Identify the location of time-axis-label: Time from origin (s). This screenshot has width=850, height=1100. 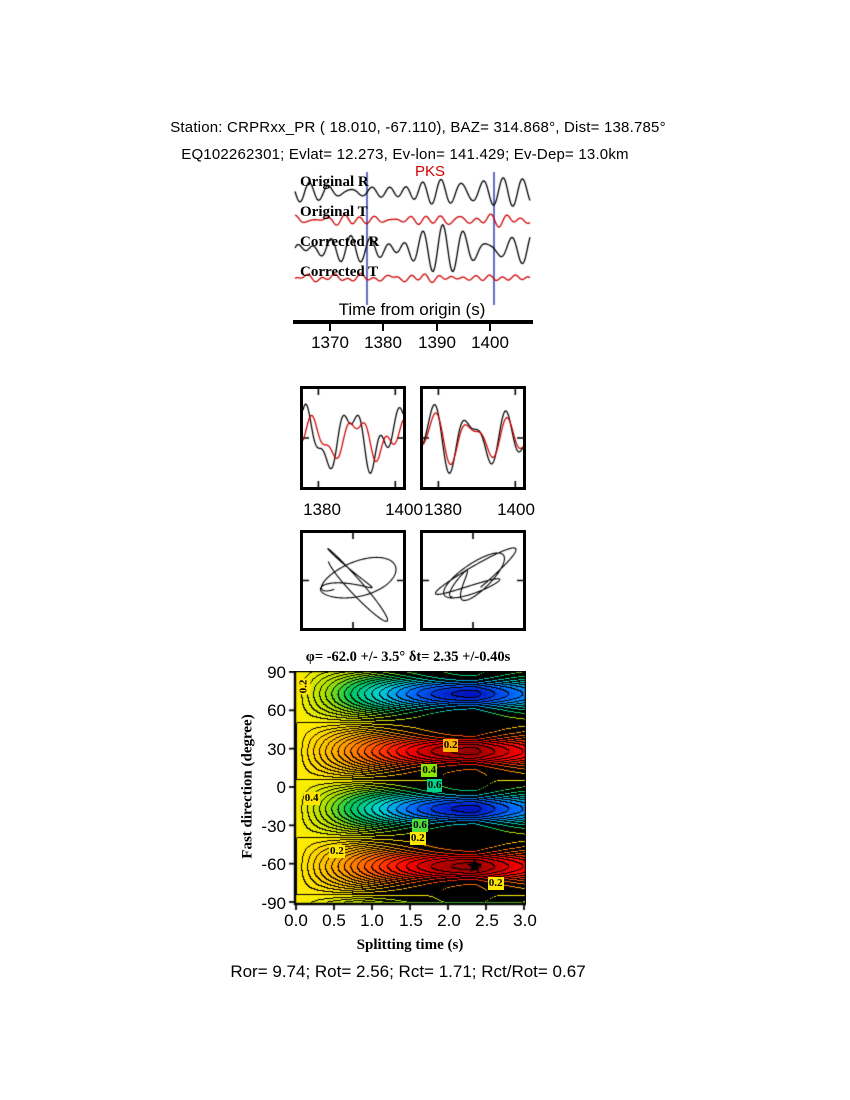
(412, 309).